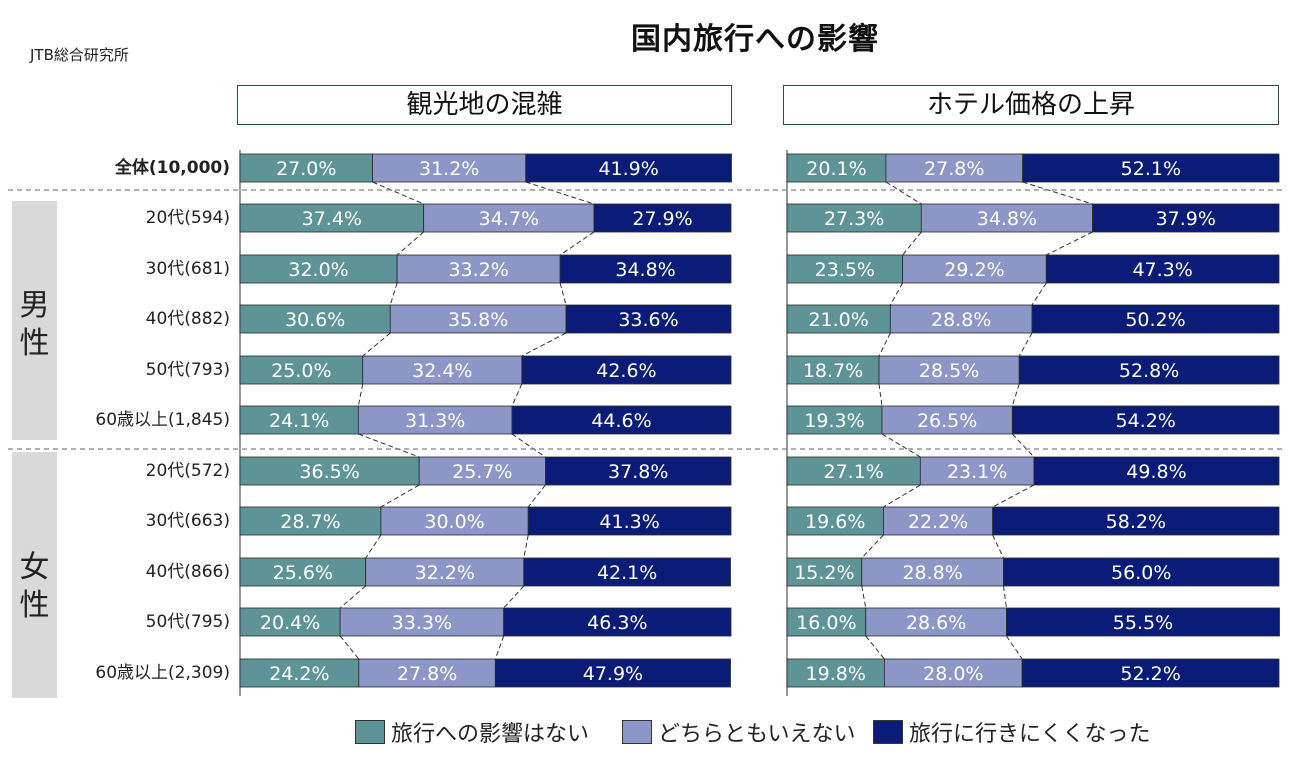  I want to click on data-label-0-2-2: 34.8%, so click(645, 270).